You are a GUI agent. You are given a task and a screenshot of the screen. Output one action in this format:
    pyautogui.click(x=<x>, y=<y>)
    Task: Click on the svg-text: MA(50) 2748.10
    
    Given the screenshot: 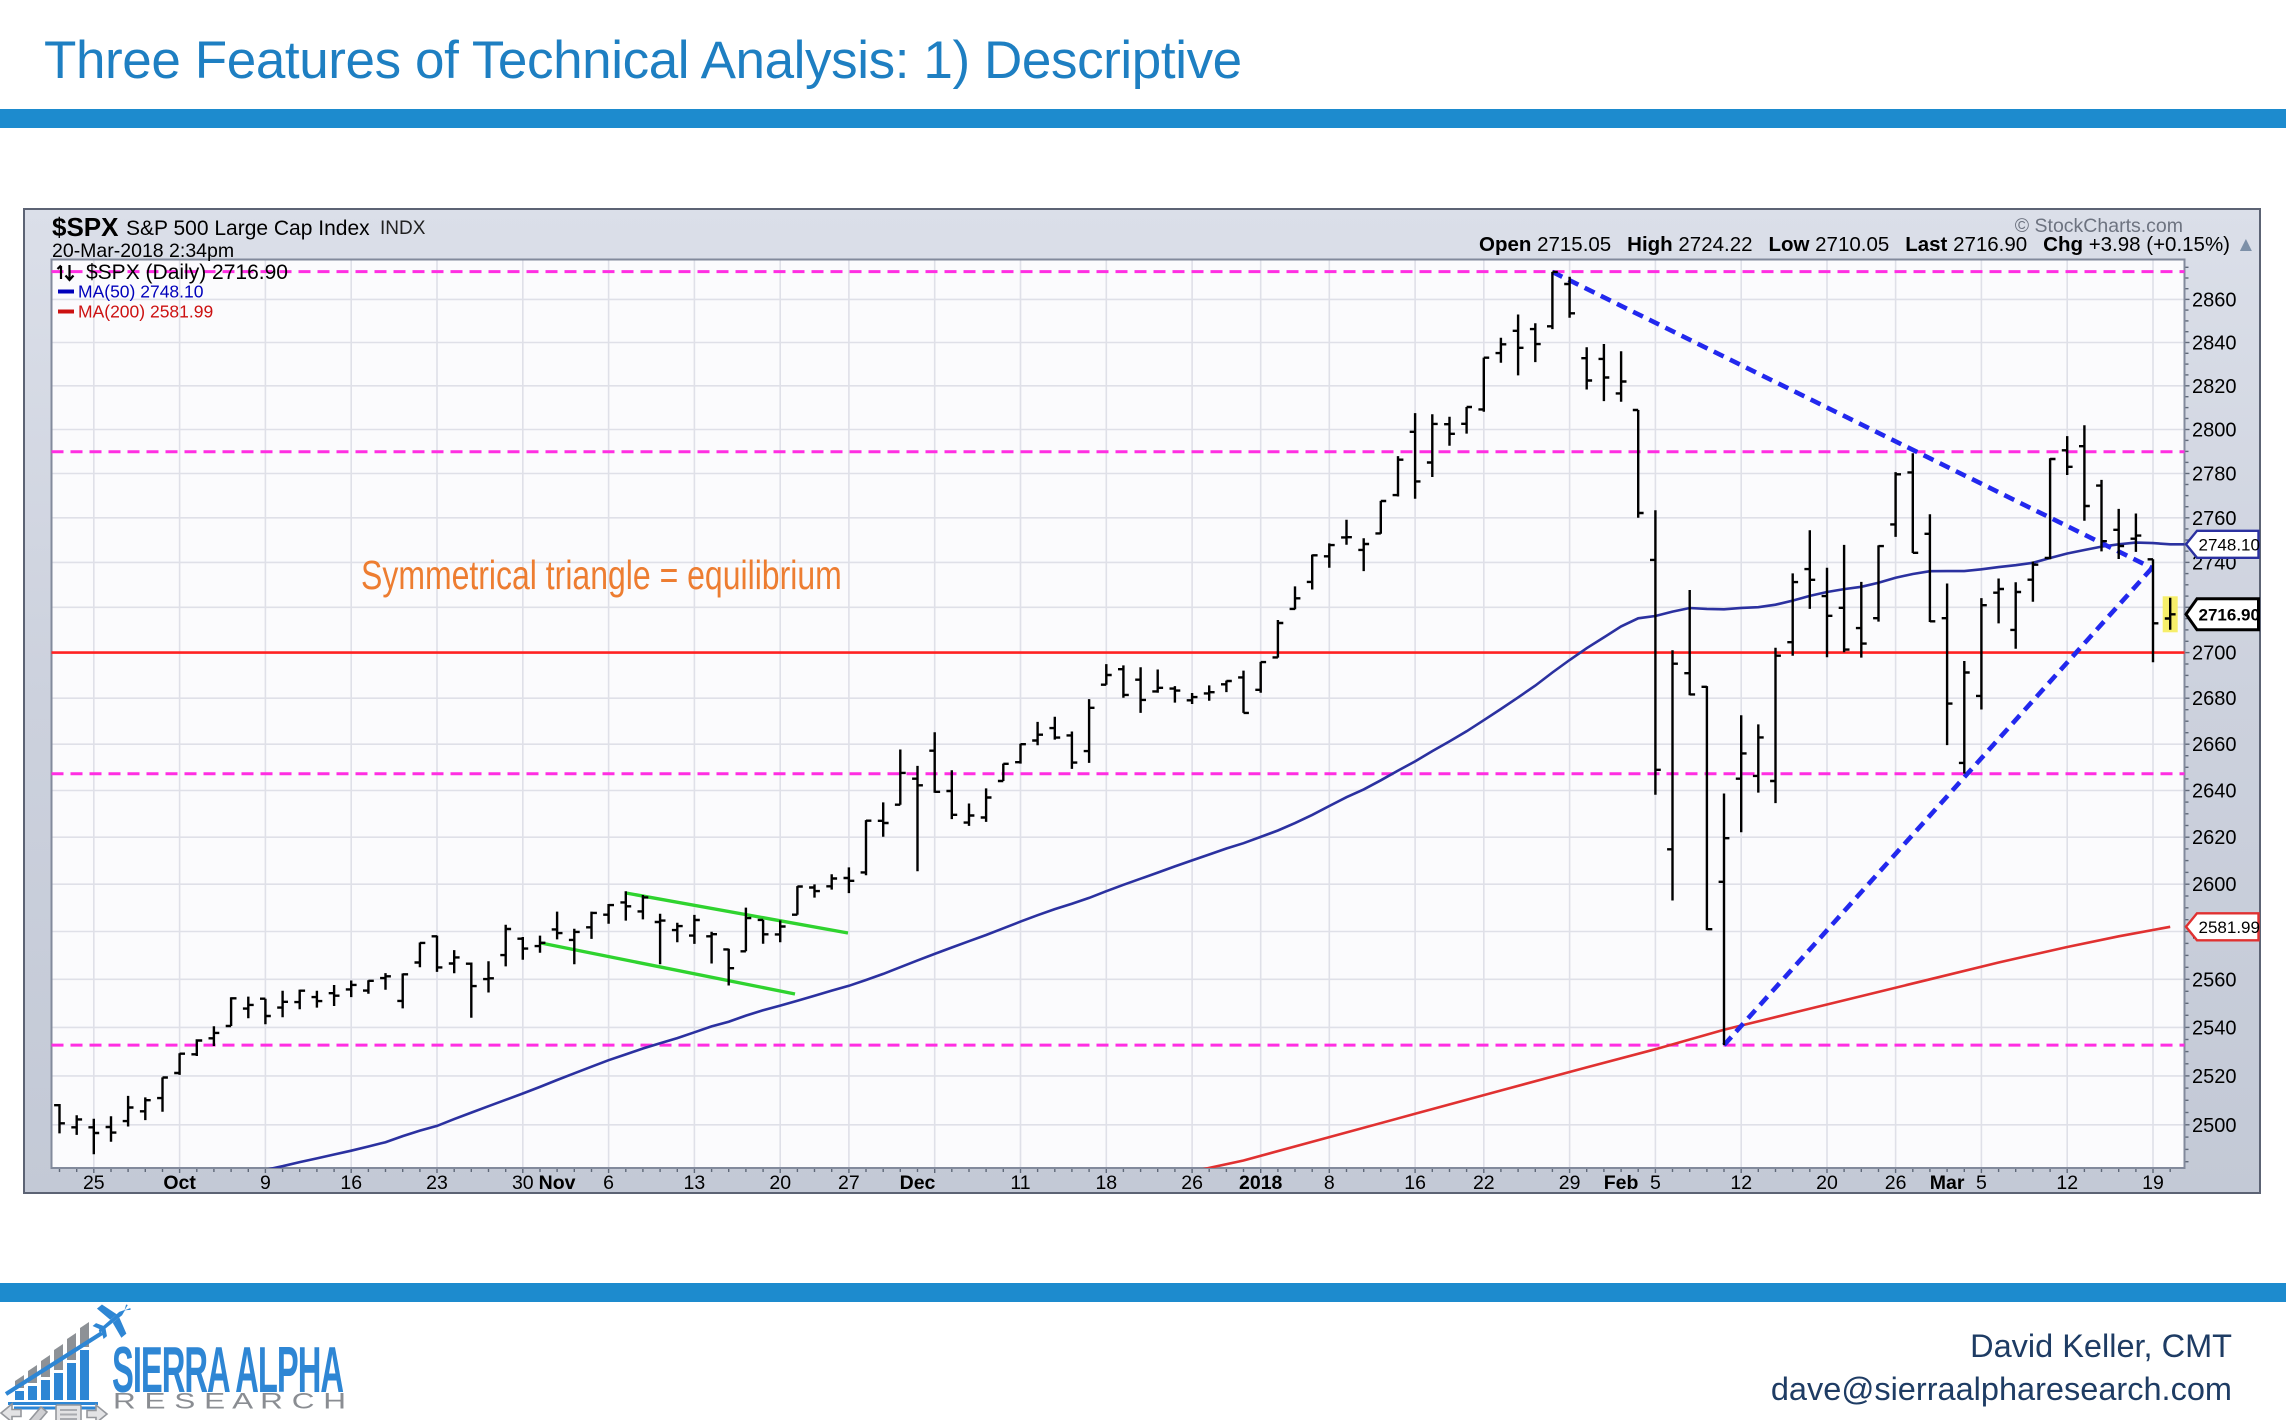 What is the action you would take?
    pyautogui.click(x=141, y=292)
    